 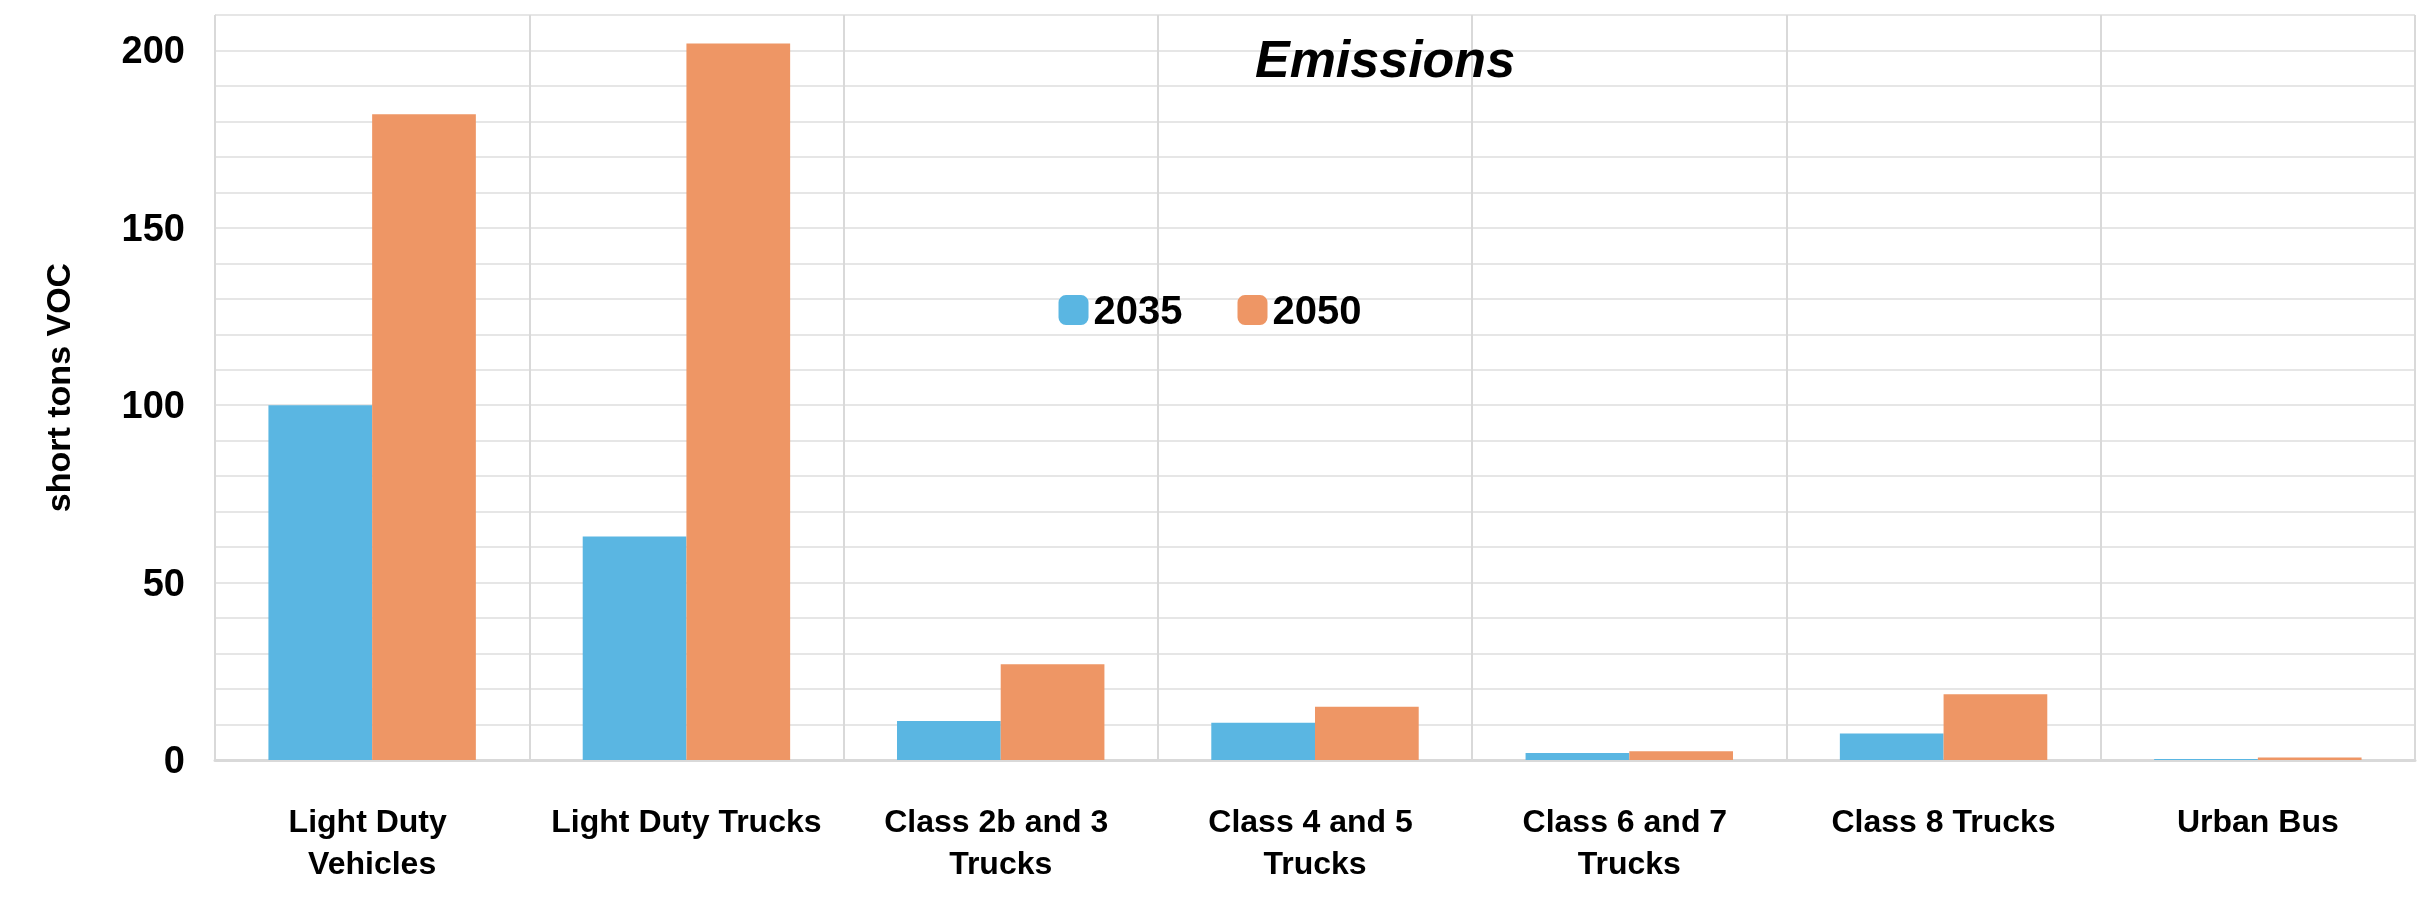 I want to click on y-tick-label: 100, so click(x=153, y=405).